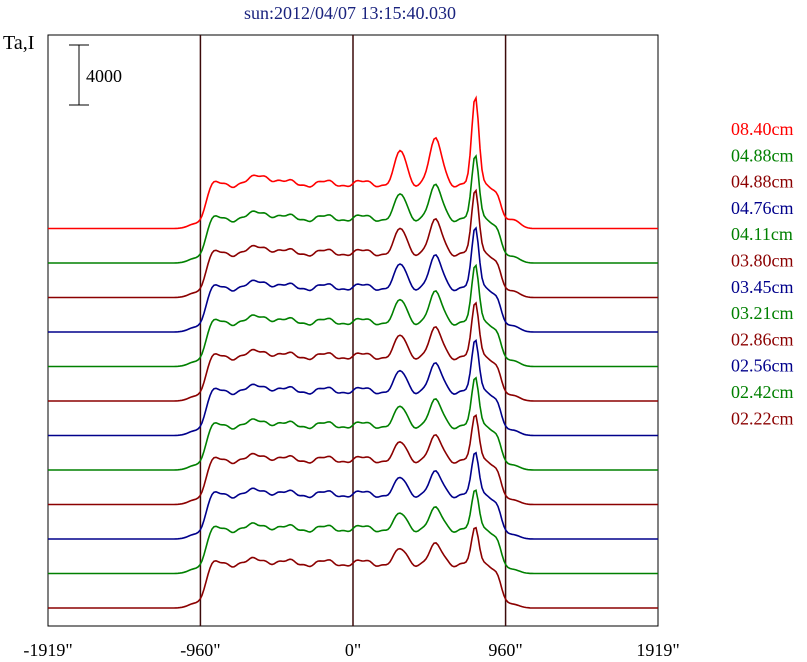  Describe the element at coordinates (762, 208) in the screenshot. I see `legend-entry-3: 04.76cm` at that location.